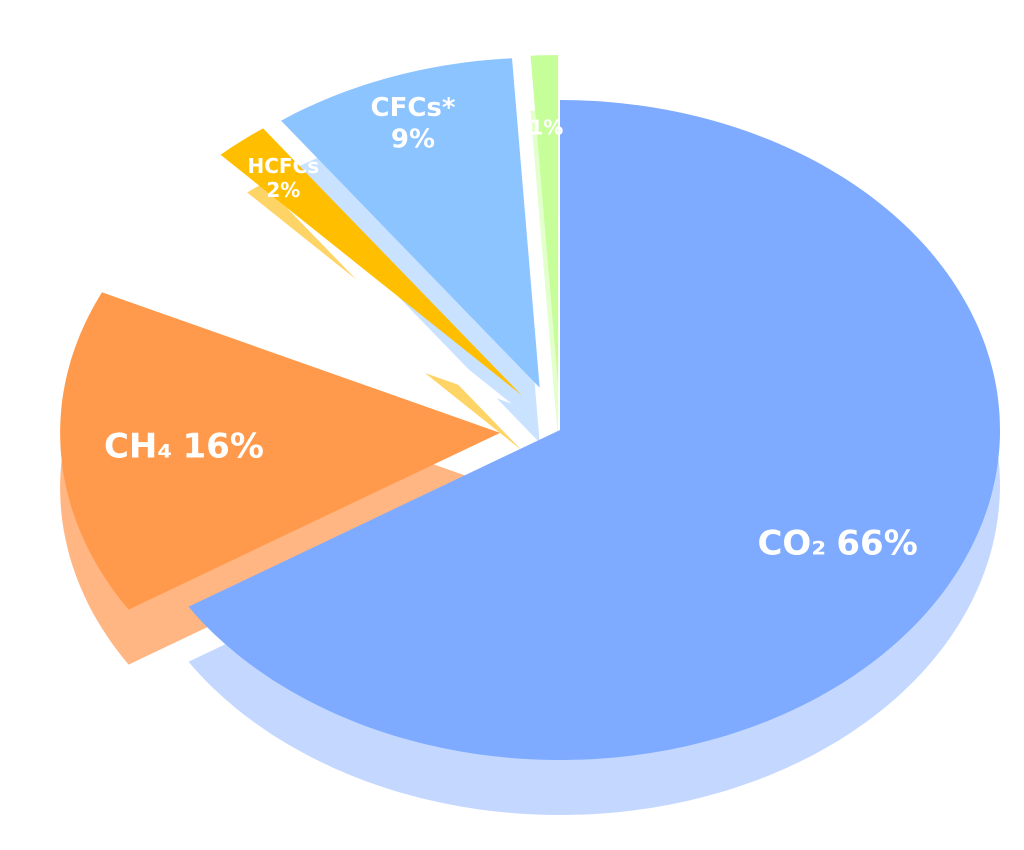  What do you see at coordinates (876, 543) in the screenshot?
I see `value-label: 66%` at bounding box center [876, 543].